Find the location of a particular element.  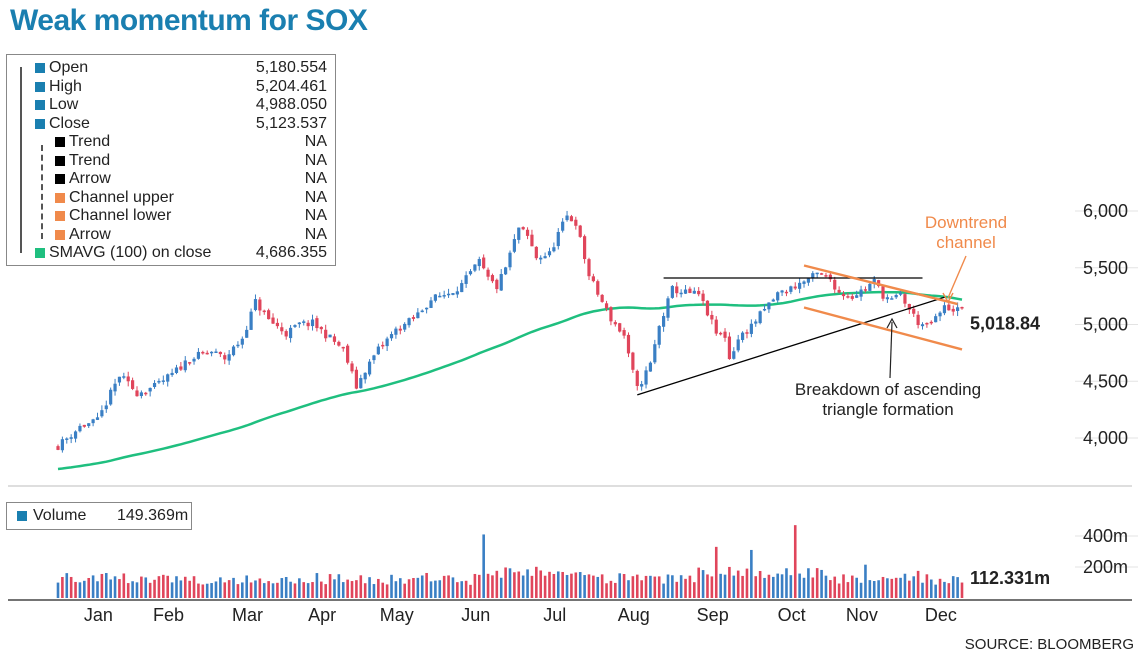

legend-row: Close 5,123.537 is located at coordinates (171, 124).